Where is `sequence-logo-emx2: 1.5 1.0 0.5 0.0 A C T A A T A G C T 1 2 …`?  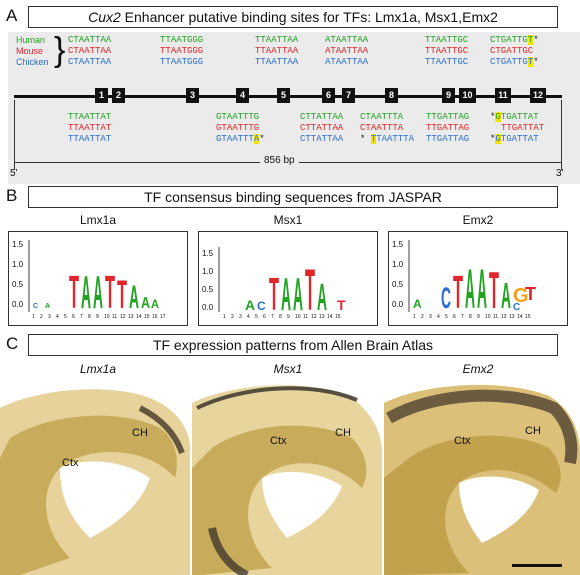
sequence-logo-emx2: 1.5 1.0 0.5 0.0 A C T A A T A G C T 1 2 … is located at coordinates (478, 278).